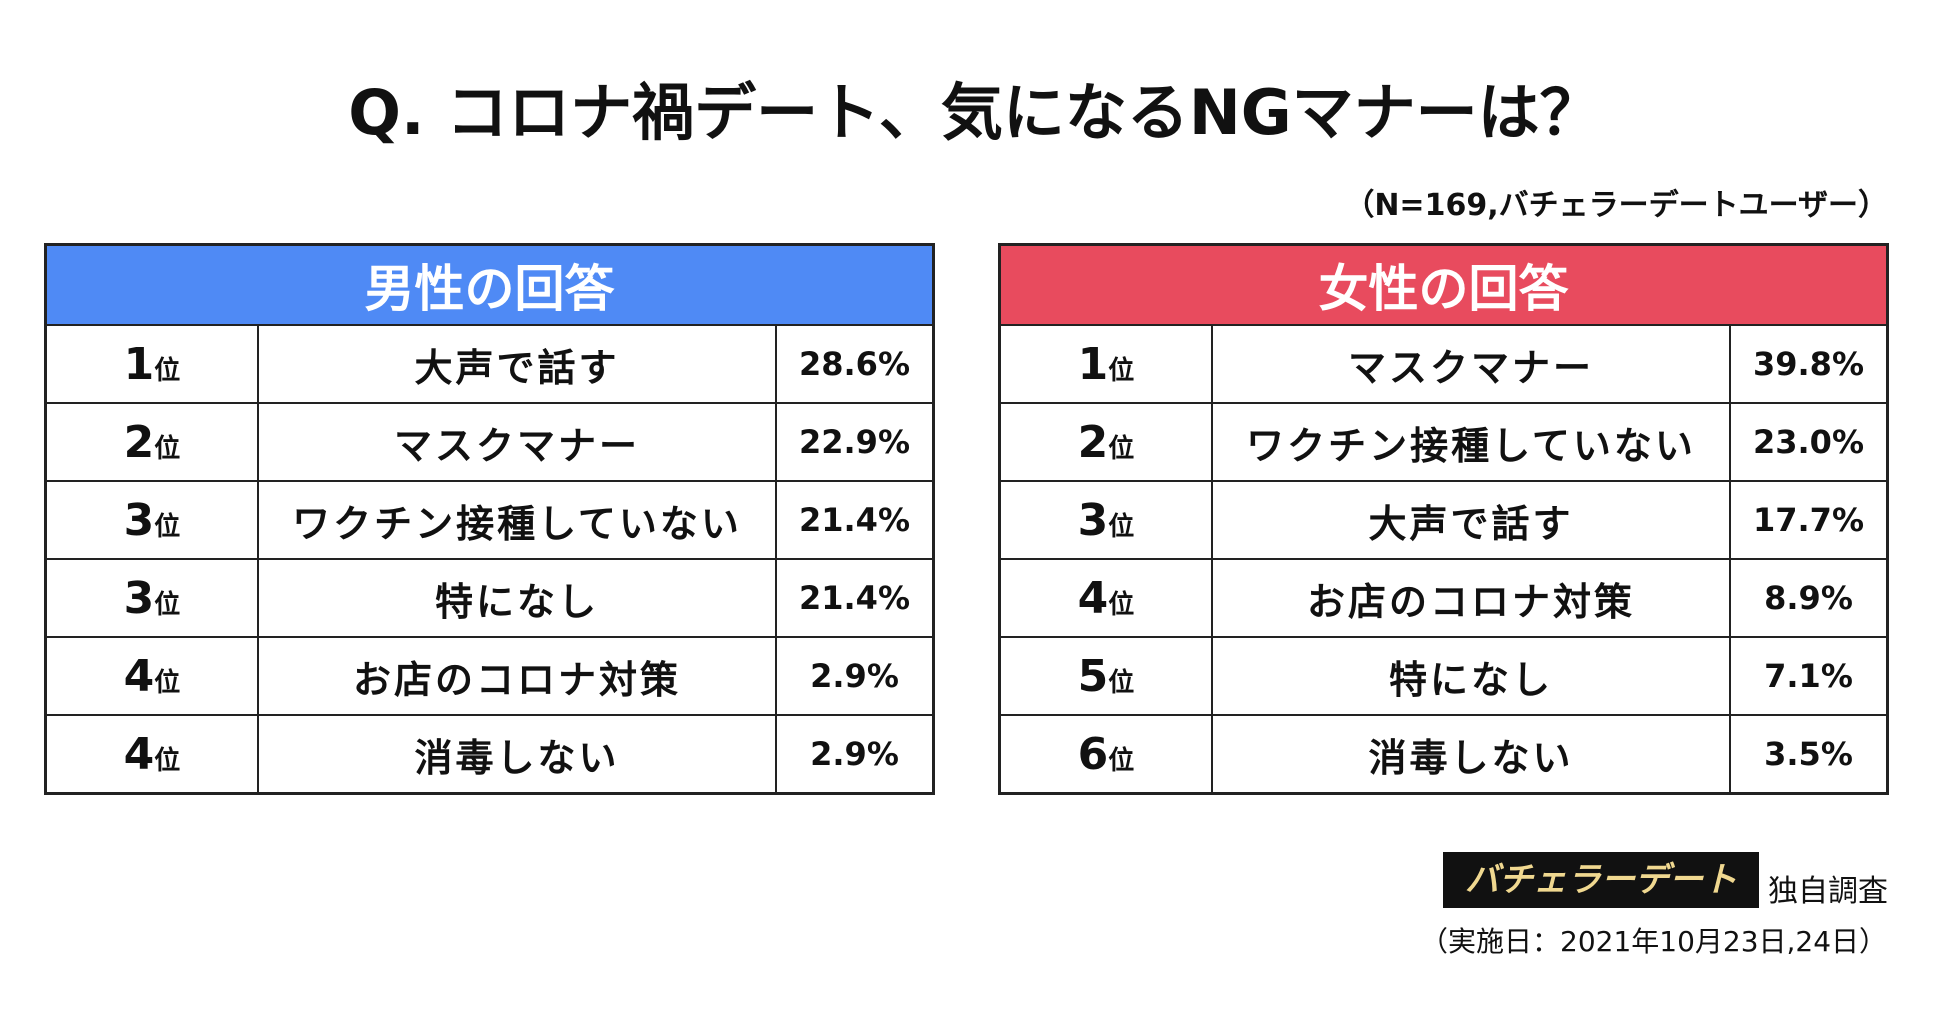  Describe the element at coordinates (1654, 941) in the screenshot. I see `survey-date: （実施日：2021年10月23日,24日）` at that location.